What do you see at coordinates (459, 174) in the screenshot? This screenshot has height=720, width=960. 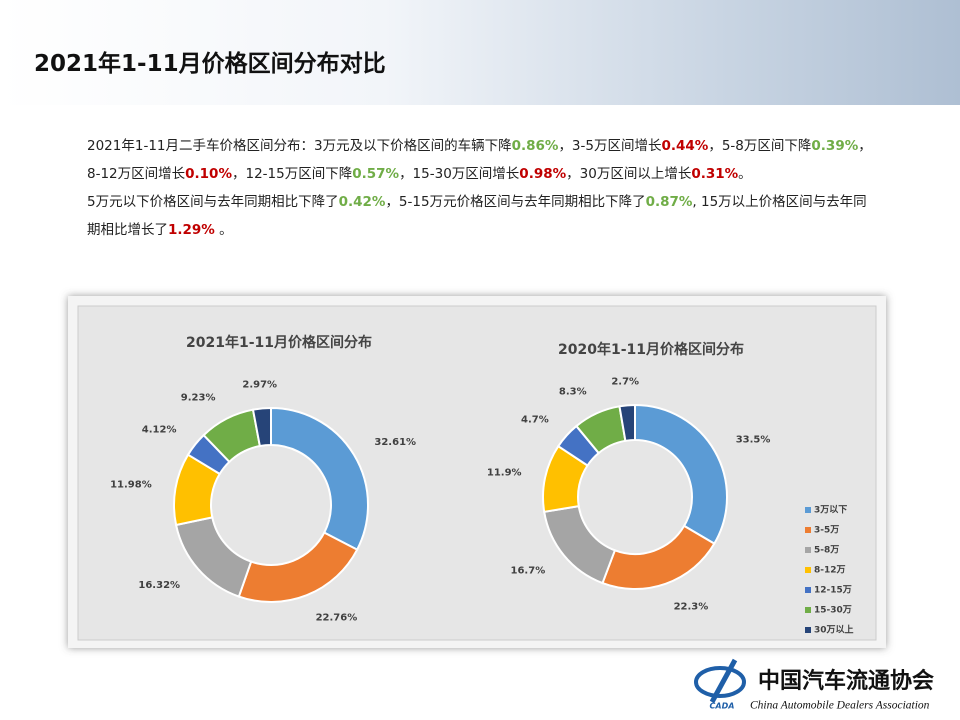 I see `text-run: ，15-30万区间增长` at bounding box center [459, 174].